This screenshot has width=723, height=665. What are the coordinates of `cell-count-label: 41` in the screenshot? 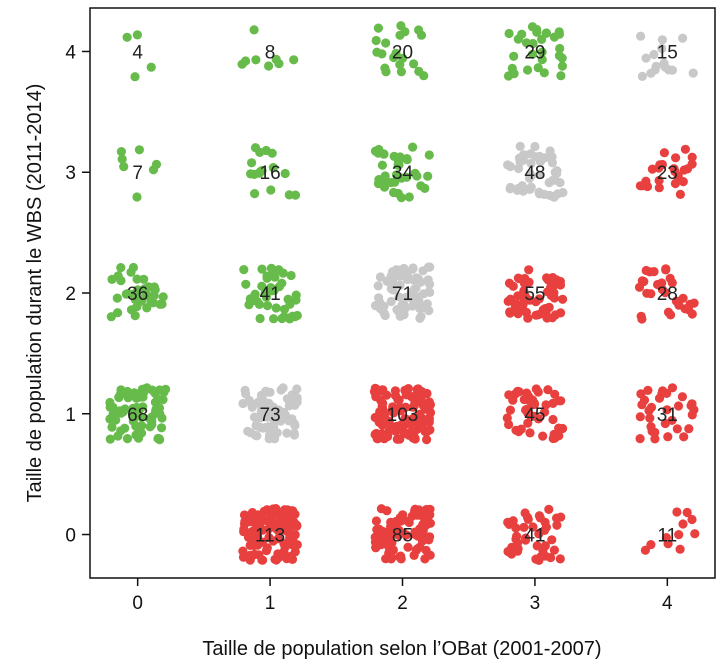 It's located at (270, 294).